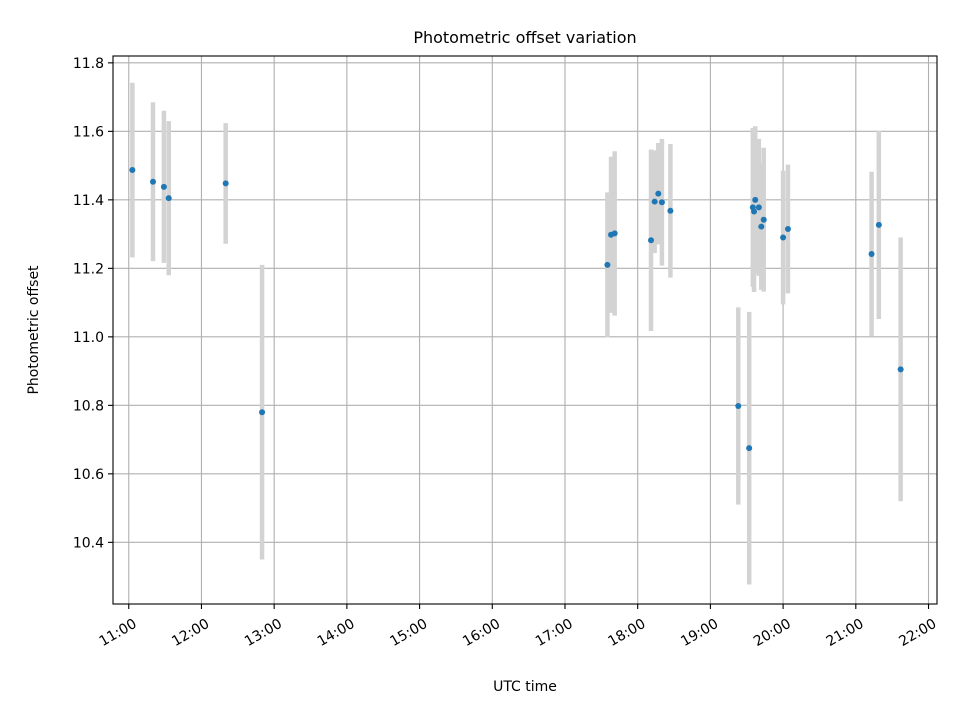  I want to click on y-tick-label: 11.0, so click(88, 338).